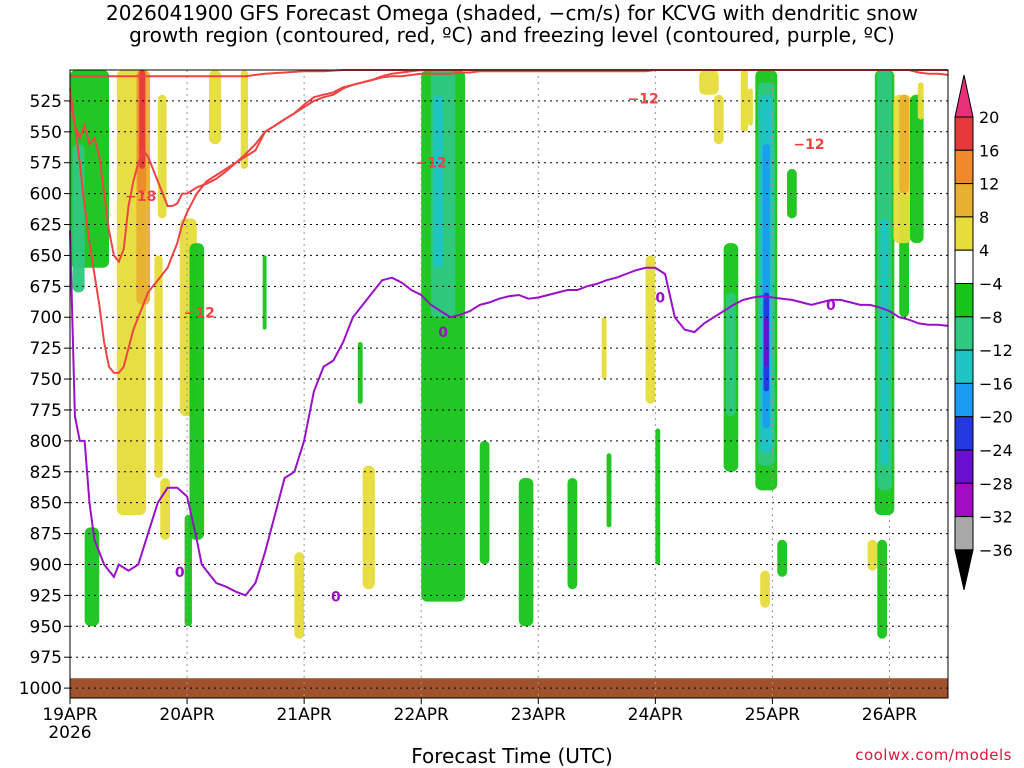 The image size is (1024, 768). Describe the element at coordinates (46, 133) in the screenshot. I see `y-tick-label-550: 550` at that location.